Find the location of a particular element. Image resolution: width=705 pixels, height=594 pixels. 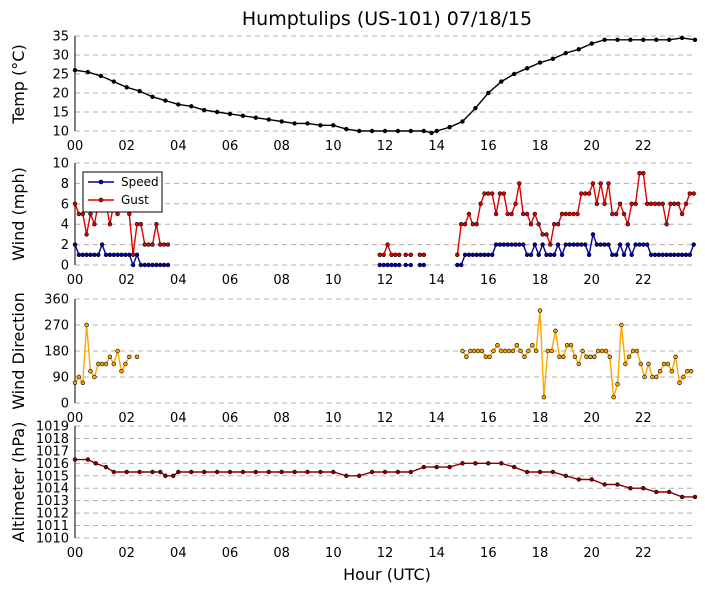

y-axis-label: Altimeter (hPa) is located at coordinates (18, 482).